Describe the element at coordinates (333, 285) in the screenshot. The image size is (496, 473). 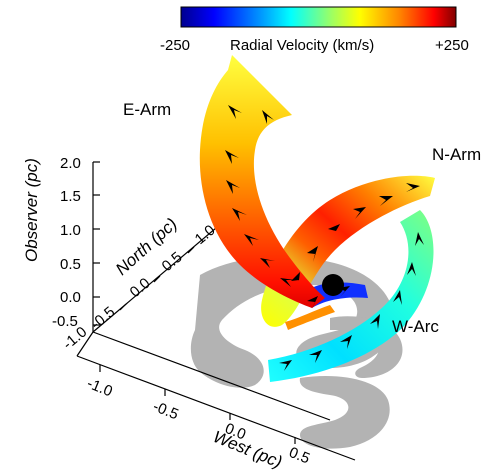
I see `black-hole` at that location.